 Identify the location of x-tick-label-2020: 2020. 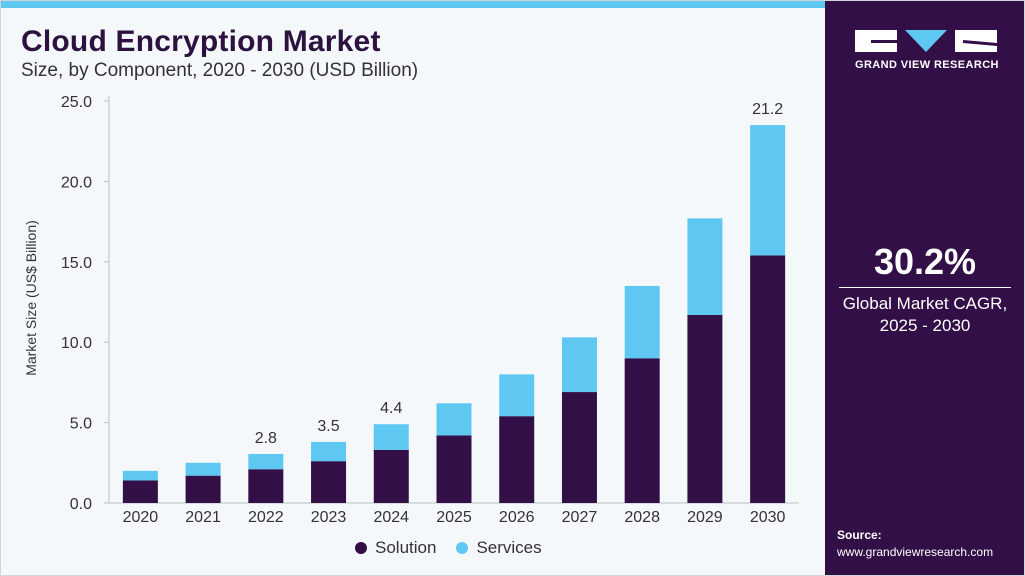
(141, 517).